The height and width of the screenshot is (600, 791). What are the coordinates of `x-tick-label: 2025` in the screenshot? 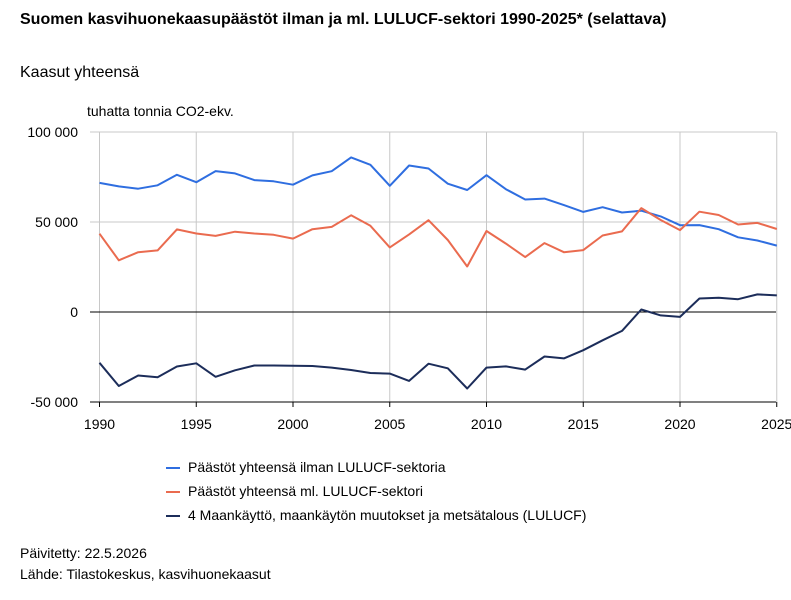 It's located at (776, 424).